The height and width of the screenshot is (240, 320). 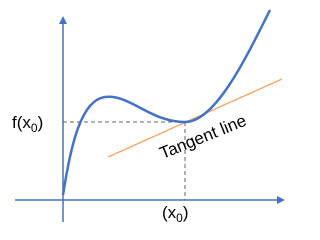 What do you see at coordinates (169, 212) in the screenshot?
I see `label-main: (x` at bounding box center [169, 212].